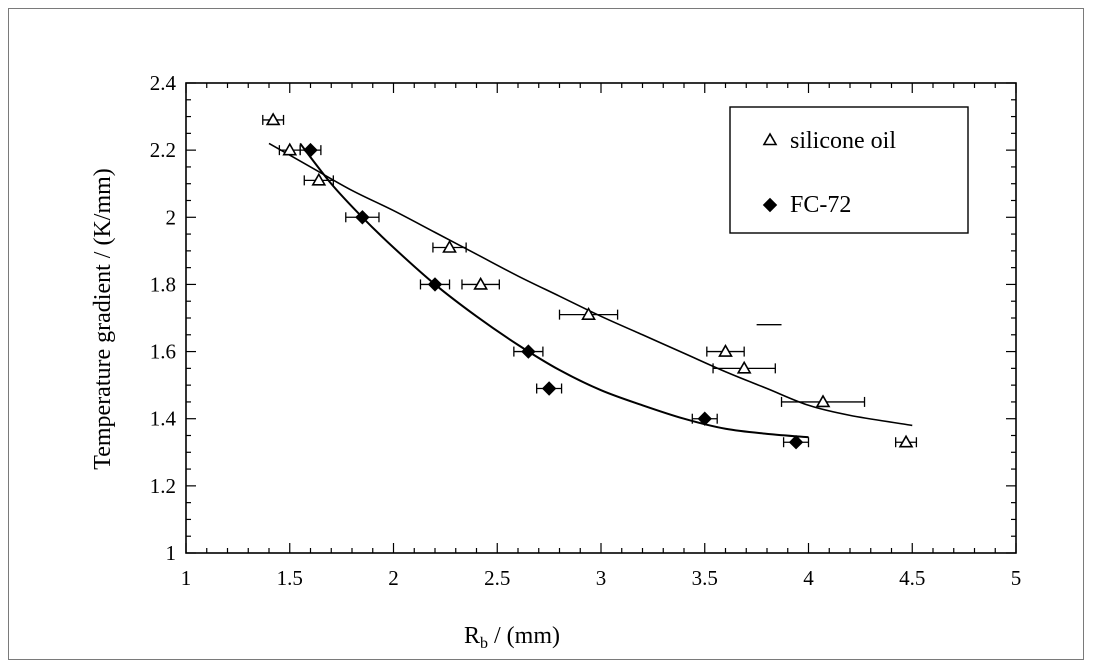 The image size is (1093, 668). What do you see at coordinates (497, 578) in the screenshot?
I see `x-tick-label: 2.5` at bounding box center [497, 578].